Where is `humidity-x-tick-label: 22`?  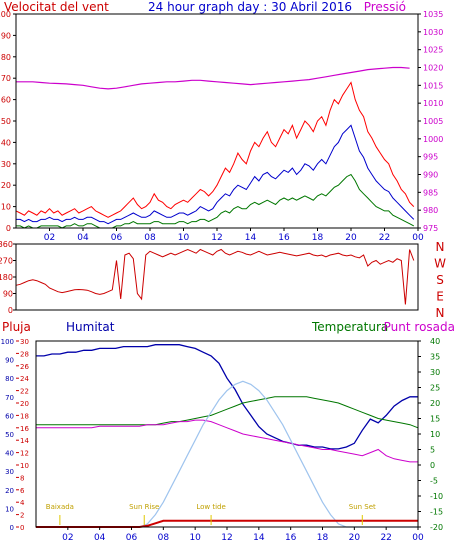 humidity-x-tick-label: 22 is located at coordinates (385, 538).